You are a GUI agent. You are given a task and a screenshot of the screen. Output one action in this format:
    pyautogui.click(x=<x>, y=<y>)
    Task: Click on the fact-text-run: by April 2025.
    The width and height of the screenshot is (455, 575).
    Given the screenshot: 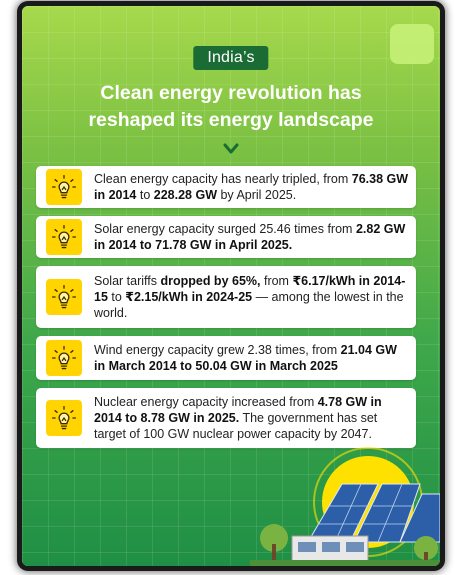 What is the action you would take?
    pyautogui.click(x=257, y=195)
    